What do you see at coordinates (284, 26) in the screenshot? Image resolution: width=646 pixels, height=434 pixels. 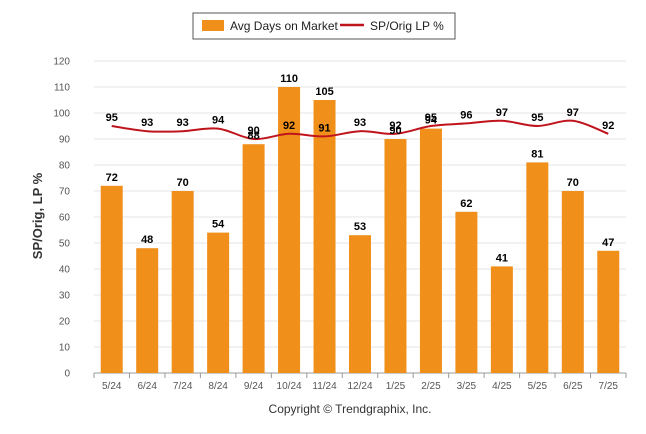 I see `legend-label-bars: Avg Days on Market` at bounding box center [284, 26].